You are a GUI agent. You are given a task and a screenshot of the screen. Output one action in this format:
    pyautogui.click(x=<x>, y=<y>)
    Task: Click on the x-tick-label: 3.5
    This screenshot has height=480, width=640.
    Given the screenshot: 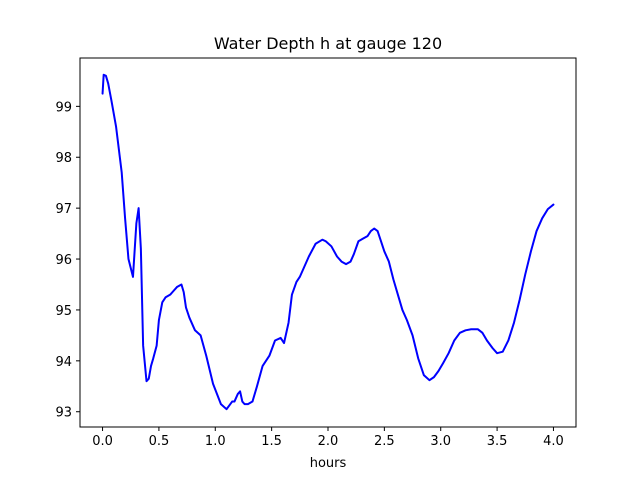 What is the action you would take?
    pyautogui.click(x=497, y=441)
    